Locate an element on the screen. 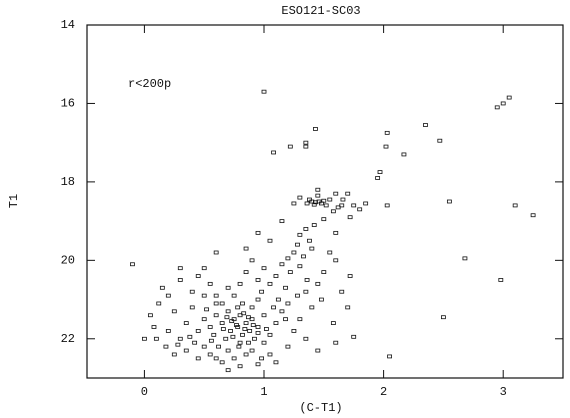 Image resolution: width=570 pixels, height=418 pixels. y-axis-label: T1 is located at coordinates (14, 201).